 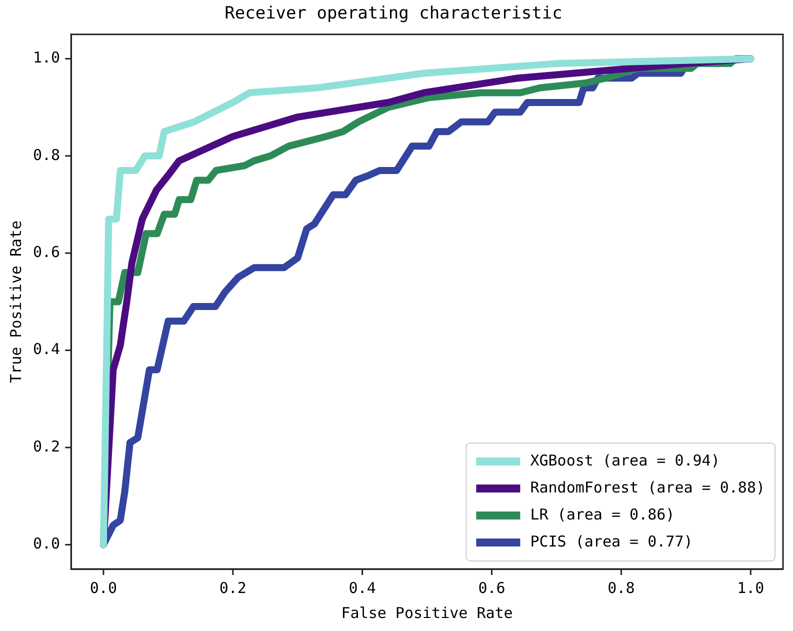 What do you see at coordinates (648, 487) in the screenshot?
I see `legend-label: RandomForest (area = 0.88)` at bounding box center [648, 487].